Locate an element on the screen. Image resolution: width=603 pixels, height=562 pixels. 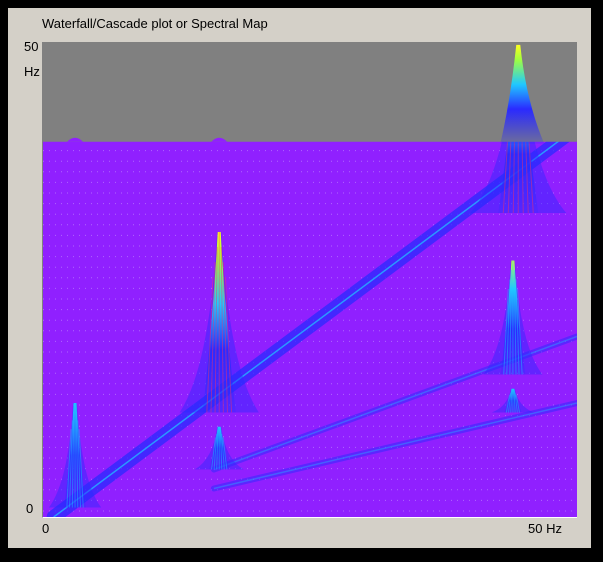
x-axis-min-label: 0 is located at coordinates (46, 528).